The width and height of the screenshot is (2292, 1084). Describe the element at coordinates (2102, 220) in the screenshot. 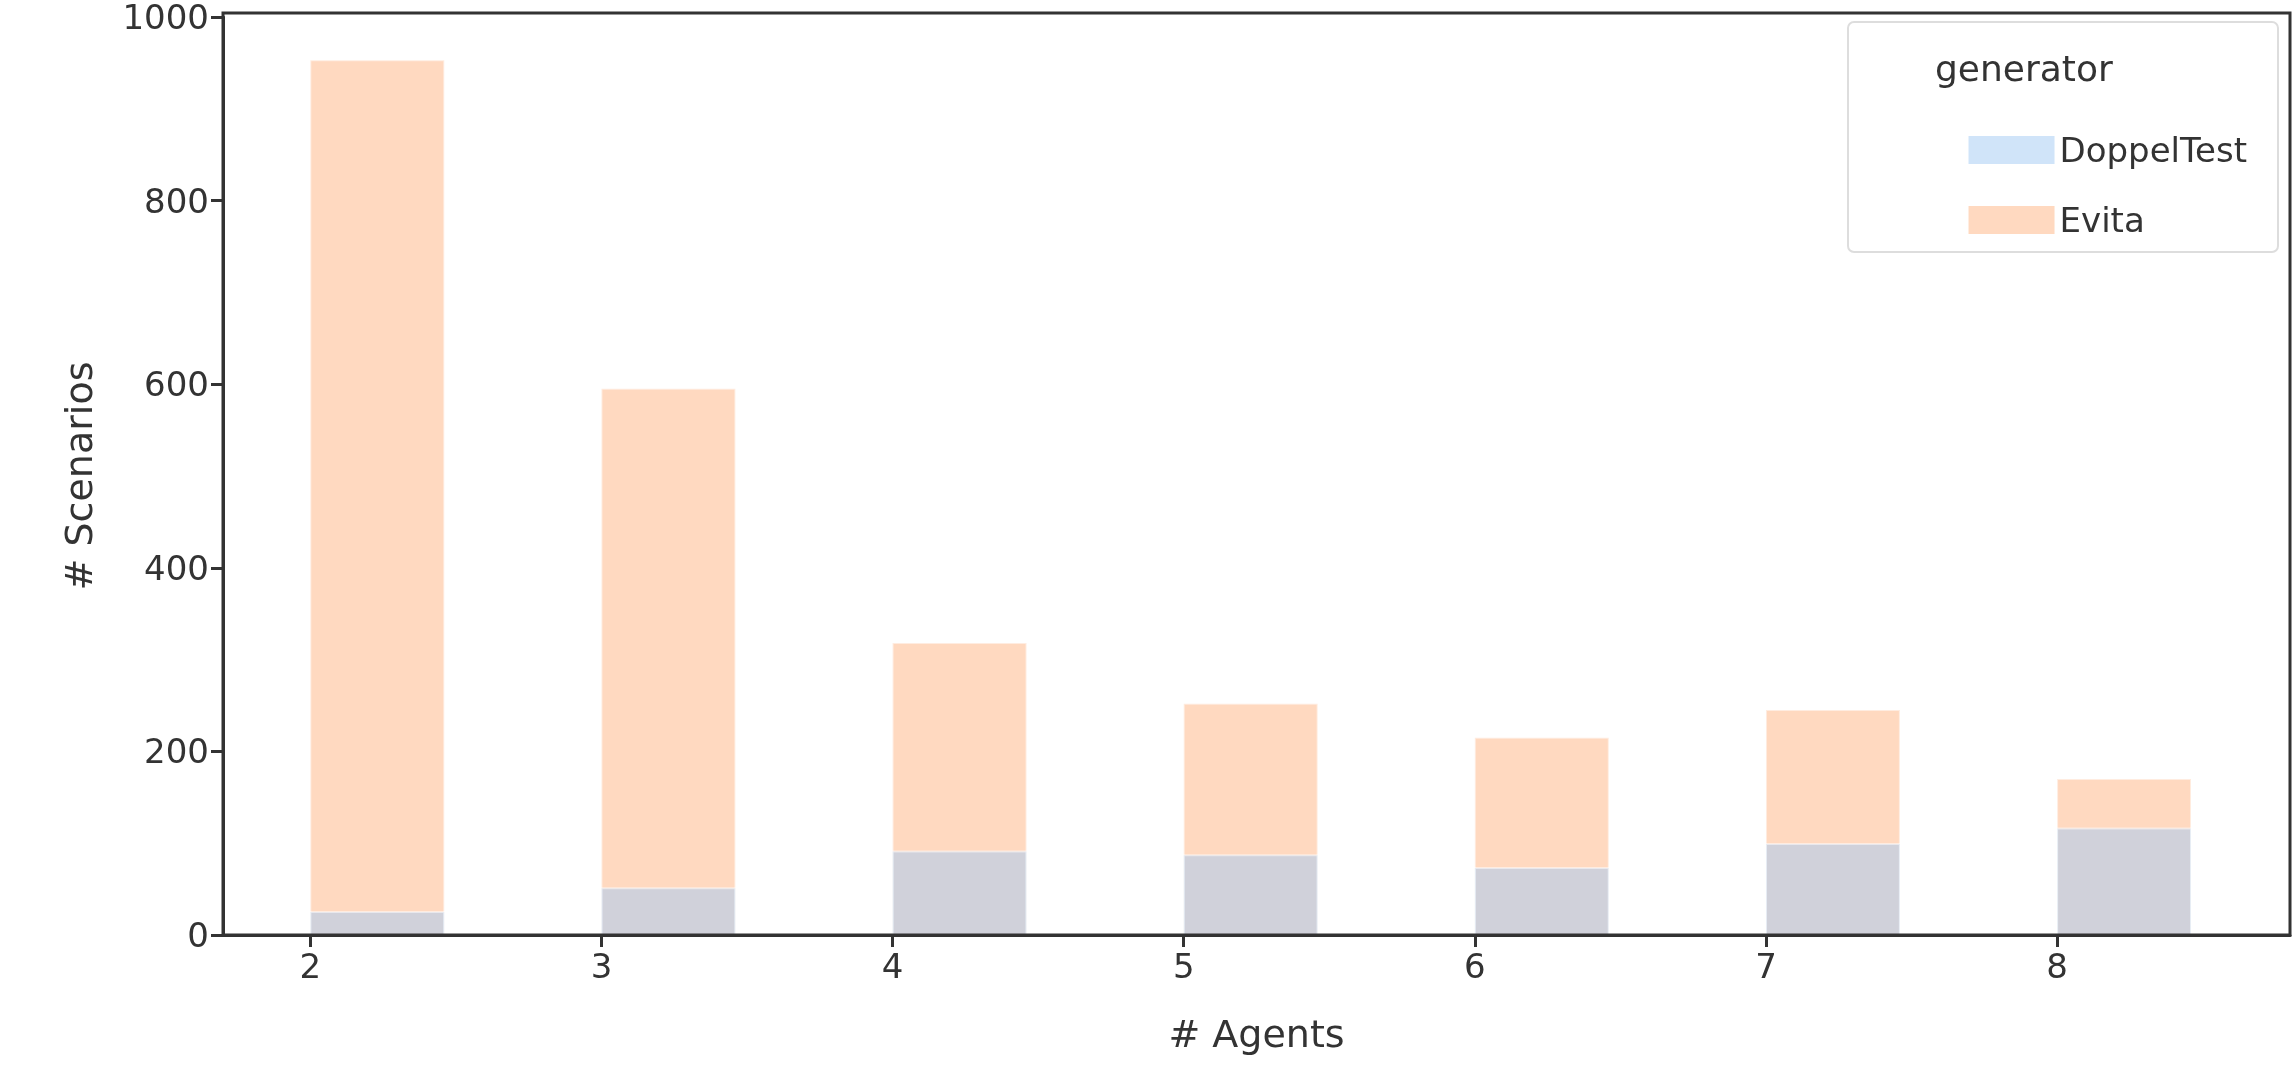

I see `legend-label: Evita` at that location.